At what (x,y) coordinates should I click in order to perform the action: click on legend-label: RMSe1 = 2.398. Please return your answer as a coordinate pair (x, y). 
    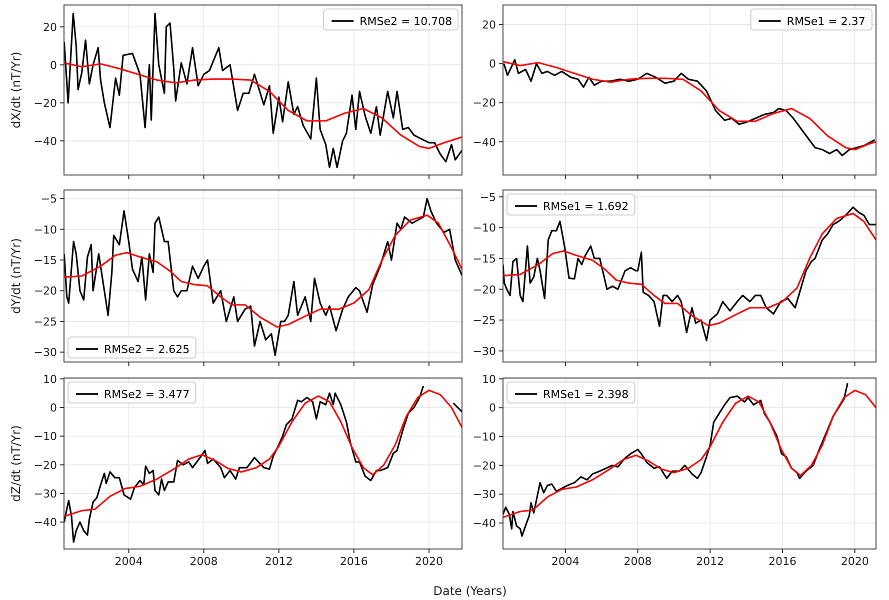
    Looking at the image, I should click on (586, 394).